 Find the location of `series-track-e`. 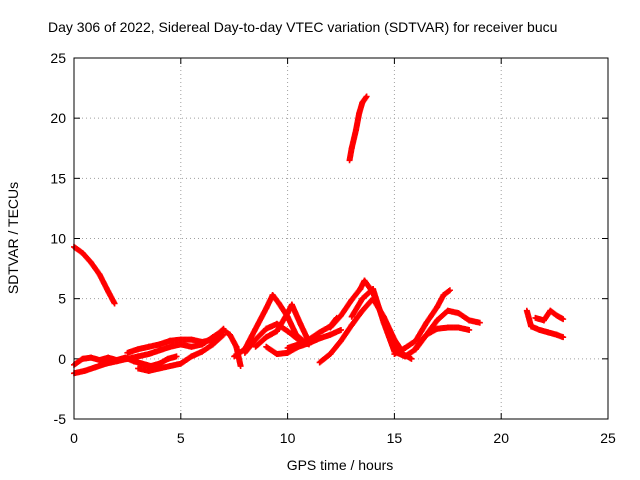

series-track-e is located at coordinates (175, 340).